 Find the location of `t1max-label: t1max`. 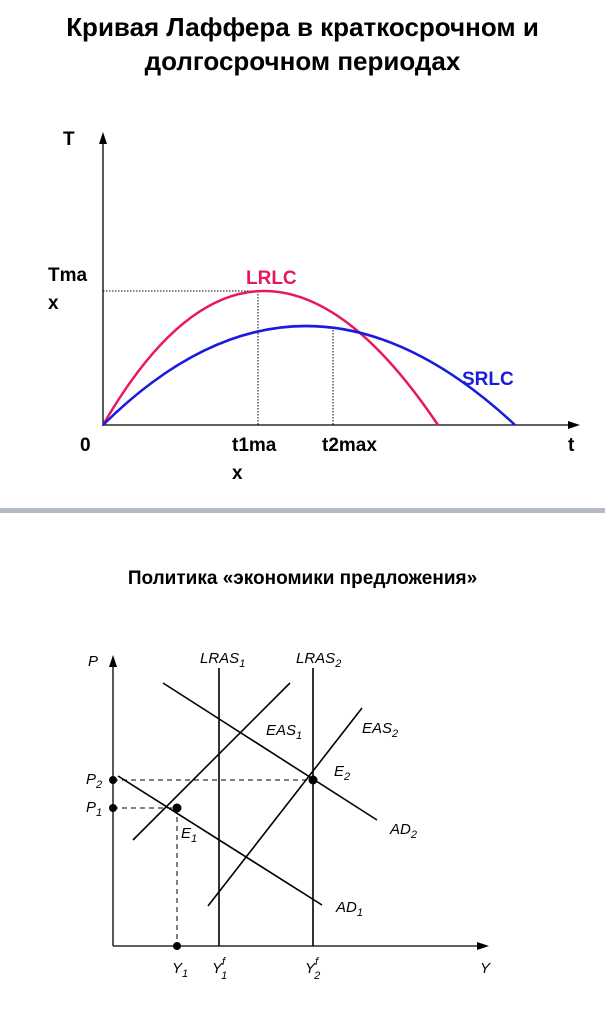

t1max-label: t1max is located at coordinates (254, 459).